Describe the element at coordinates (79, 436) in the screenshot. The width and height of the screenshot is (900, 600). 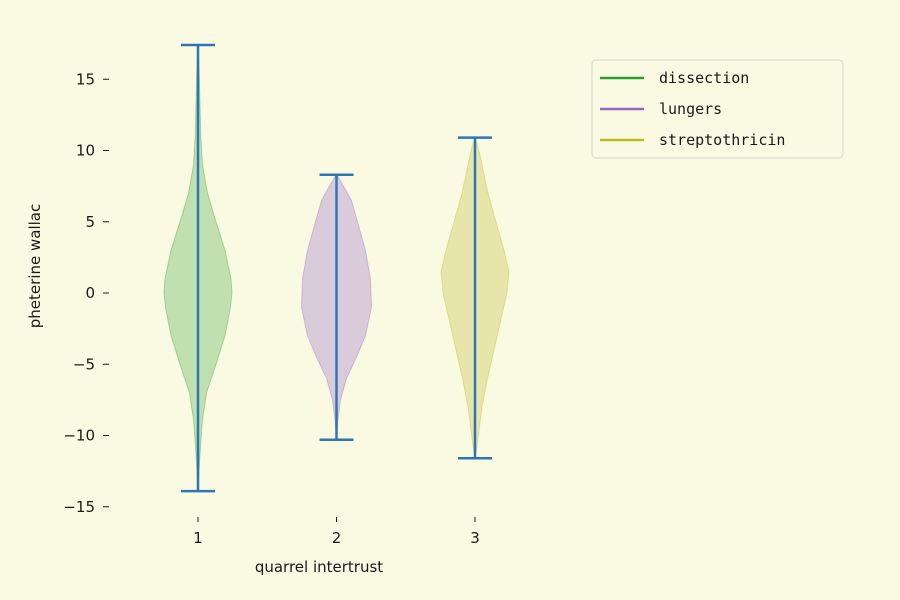
I see `y-tick-label: −10` at that location.